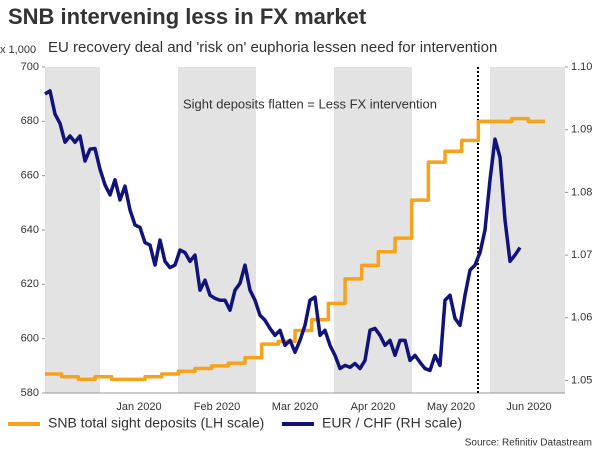  Describe the element at coordinates (581, 67) in the screenshot. I see `y2-tick-label: 1.10` at that location.